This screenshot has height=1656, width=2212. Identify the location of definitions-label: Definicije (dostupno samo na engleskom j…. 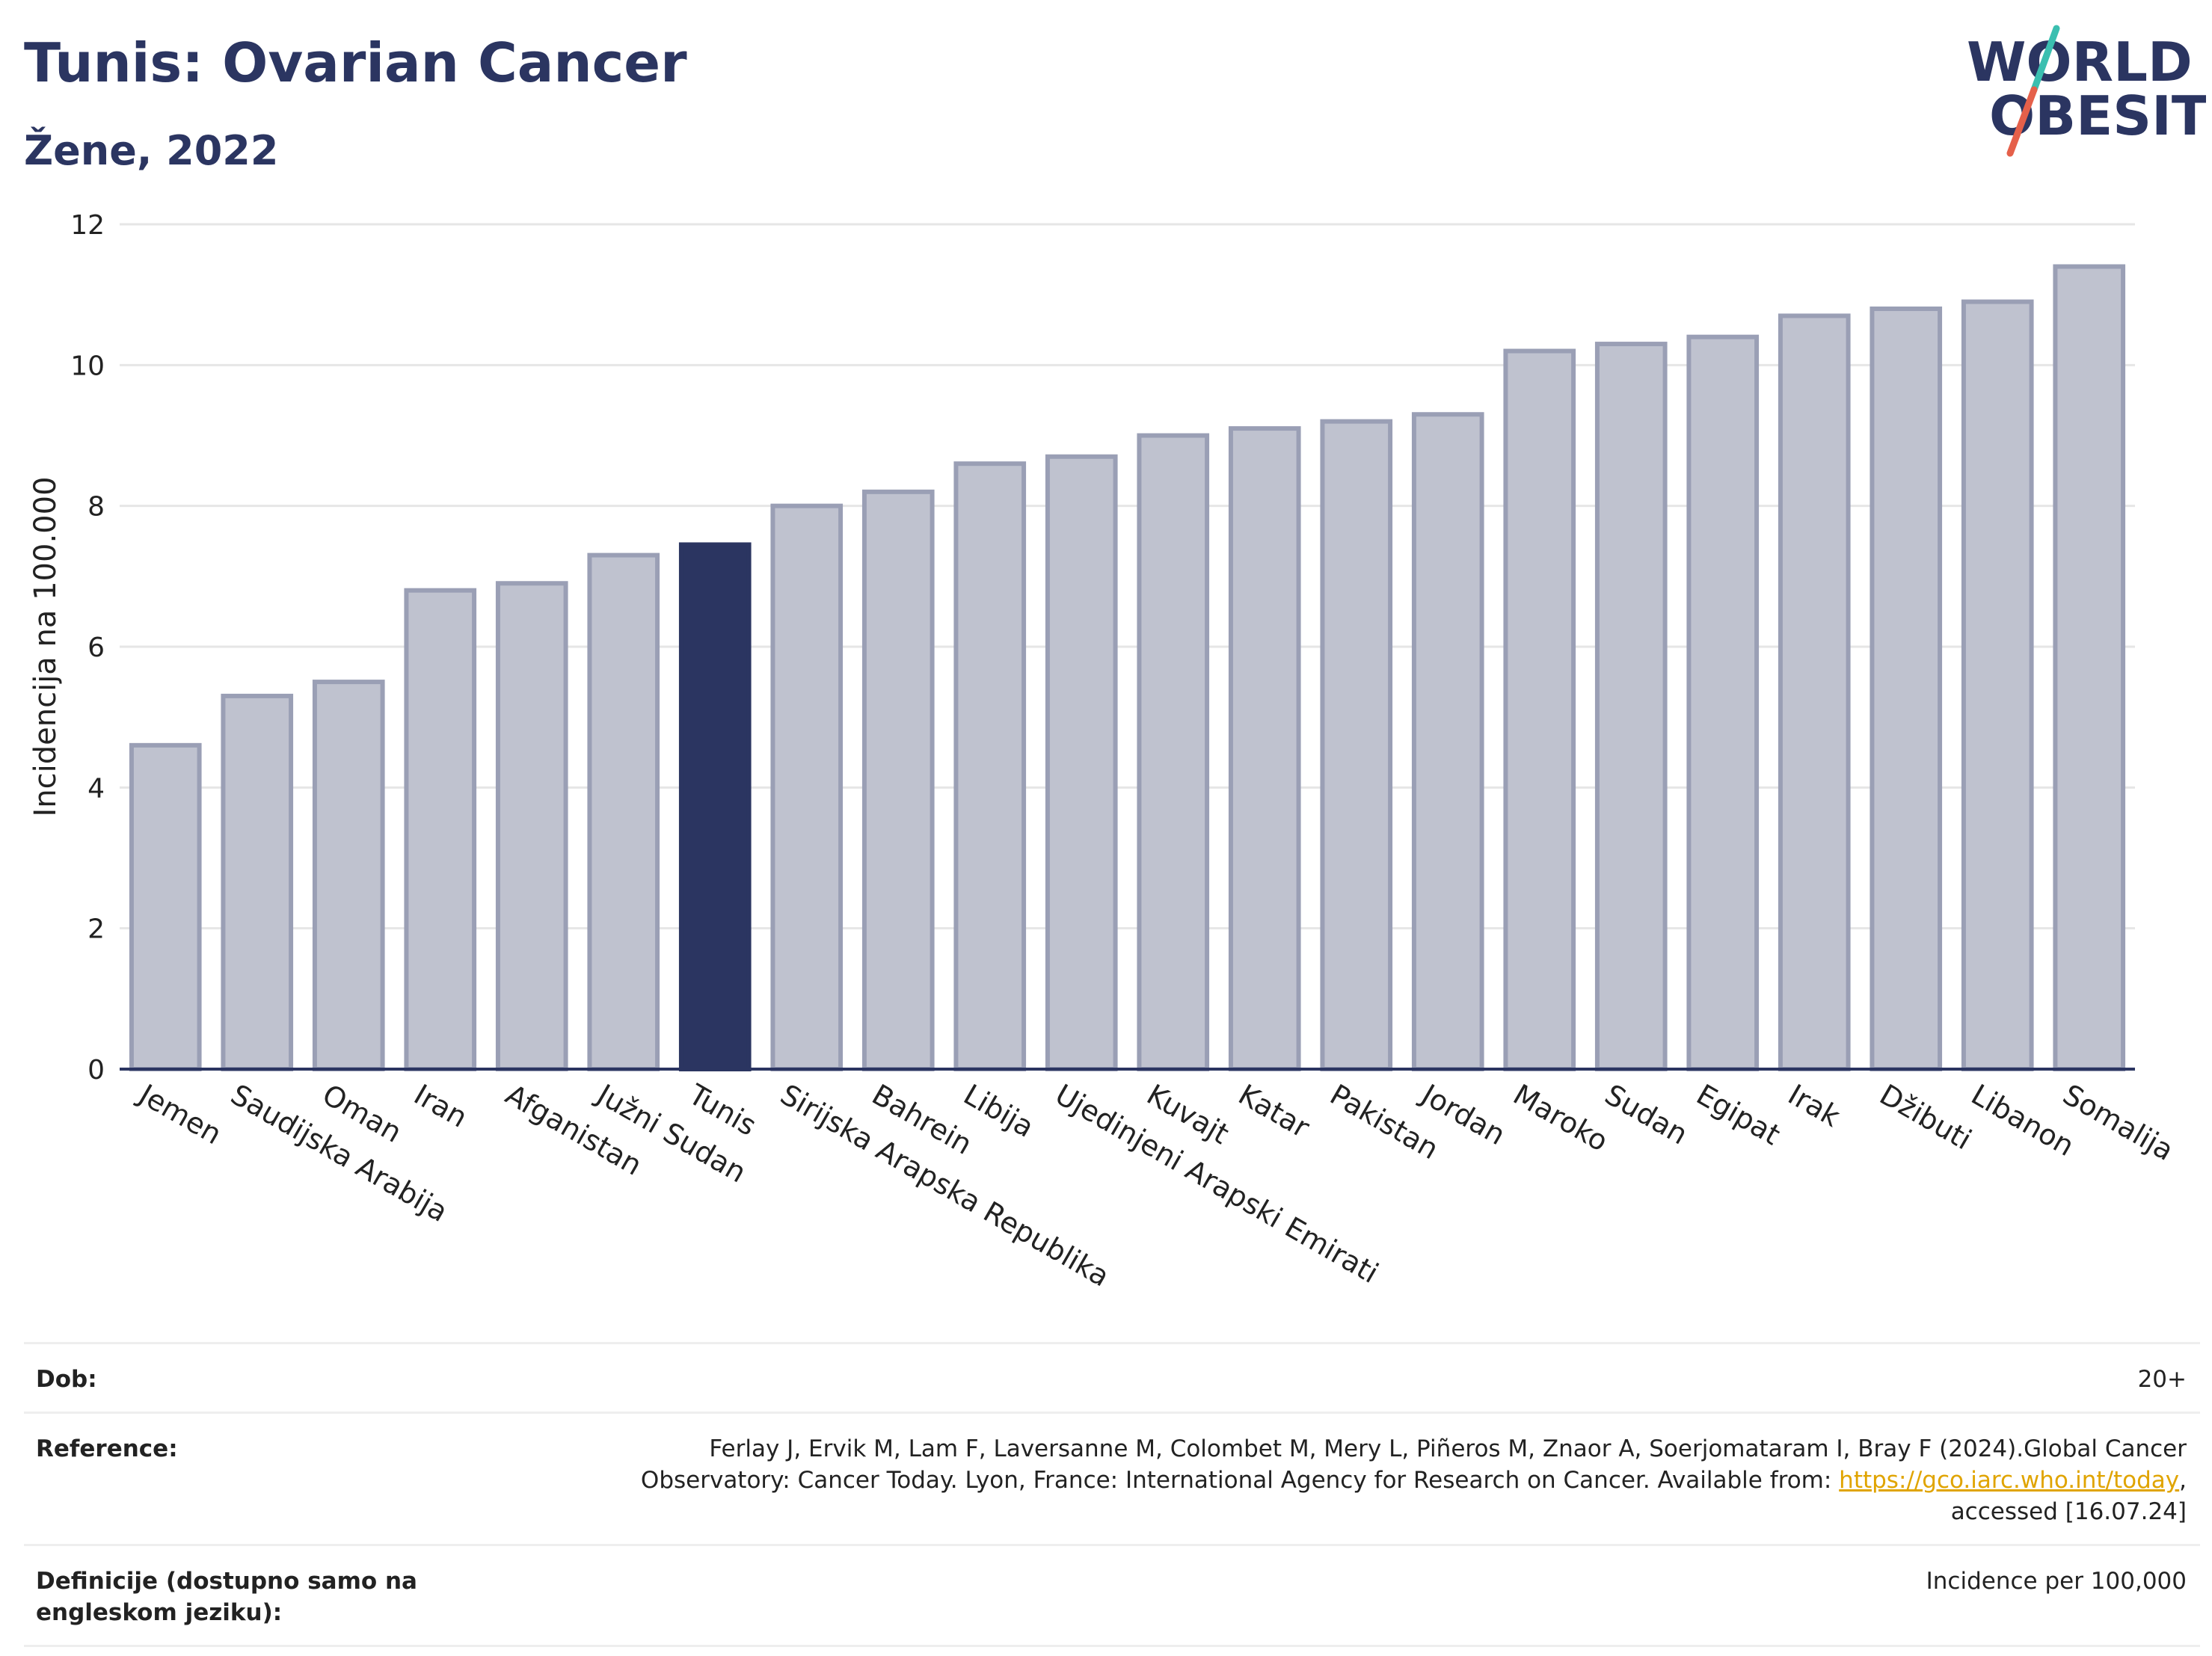
(226, 1597).